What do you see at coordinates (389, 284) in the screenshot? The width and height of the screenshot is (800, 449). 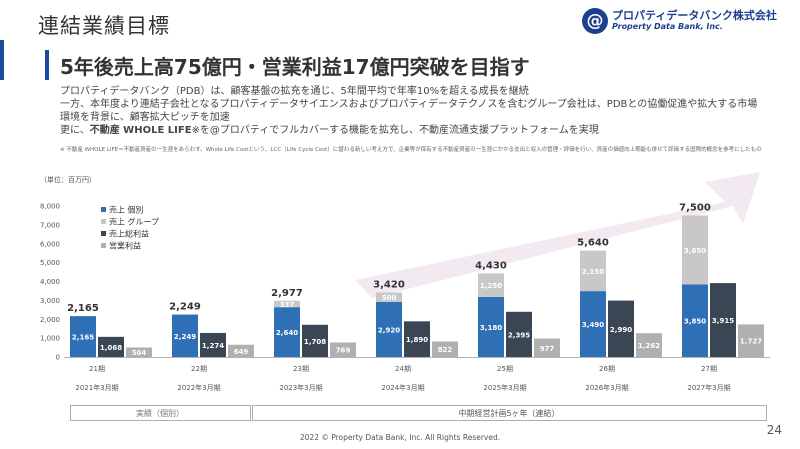 I see `label-total-revenue: 3,420` at bounding box center [389, 284].